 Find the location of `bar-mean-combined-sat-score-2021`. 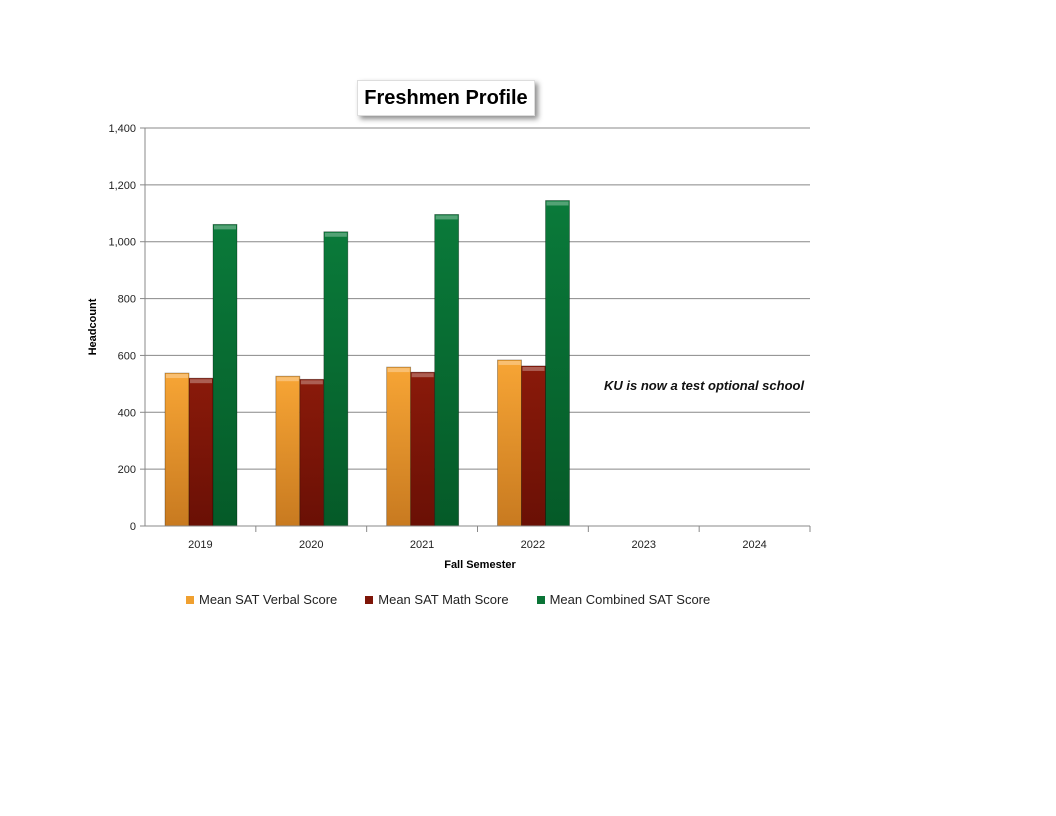

bar-mean-combined-sat-score-2021 is located at coordinates (447, 370).